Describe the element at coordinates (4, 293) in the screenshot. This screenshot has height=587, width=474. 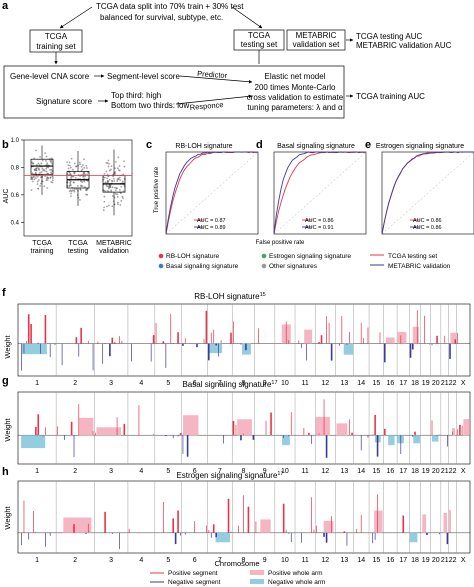
I see `panel-letter-f: f` at that location.